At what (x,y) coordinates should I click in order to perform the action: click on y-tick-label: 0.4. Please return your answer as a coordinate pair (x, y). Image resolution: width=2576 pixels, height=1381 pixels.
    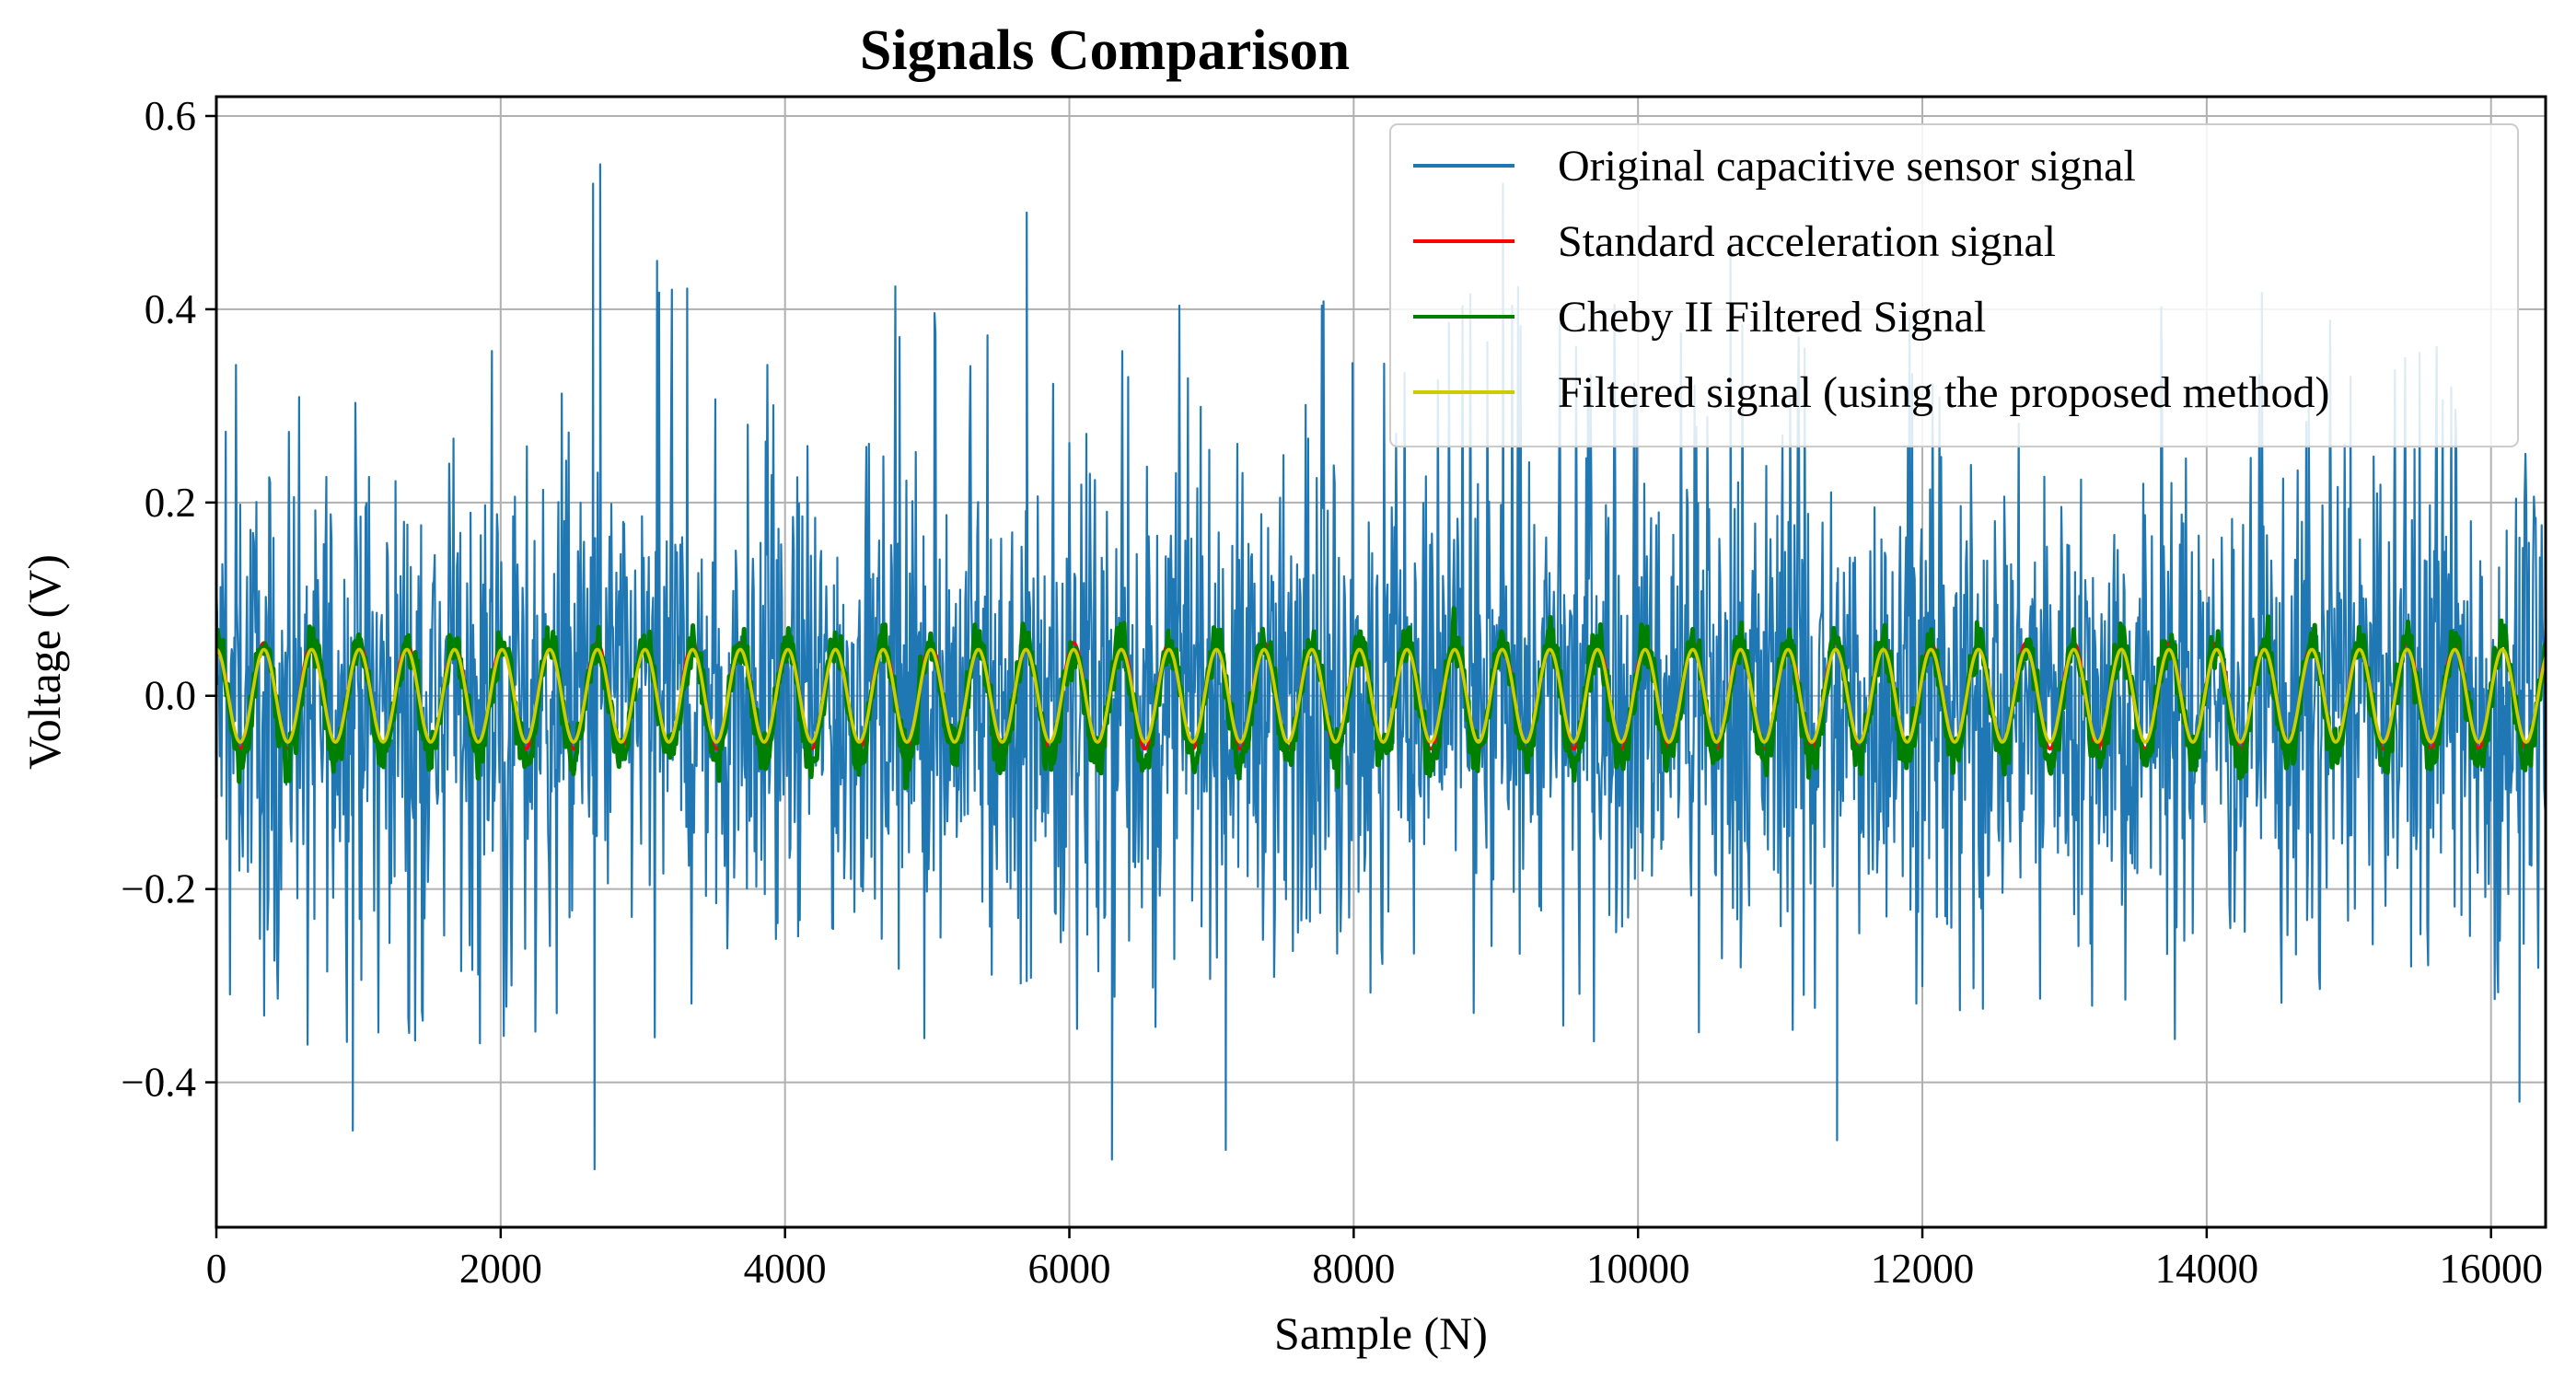
    Looking at the image, I should click on (170, 309).